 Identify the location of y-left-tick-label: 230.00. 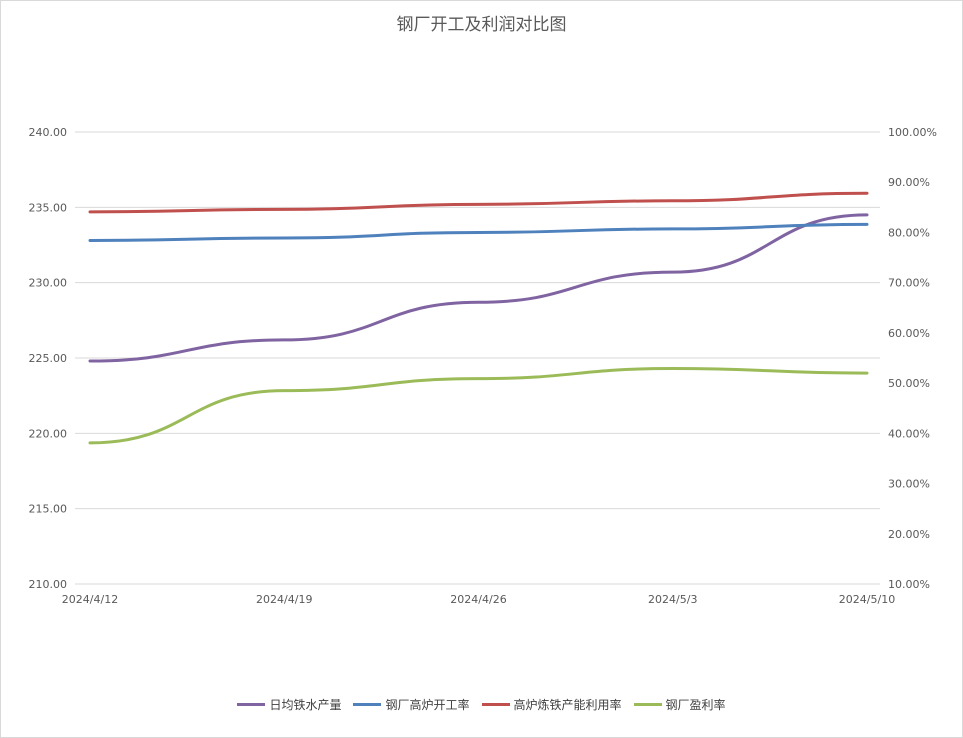
(48, 283).